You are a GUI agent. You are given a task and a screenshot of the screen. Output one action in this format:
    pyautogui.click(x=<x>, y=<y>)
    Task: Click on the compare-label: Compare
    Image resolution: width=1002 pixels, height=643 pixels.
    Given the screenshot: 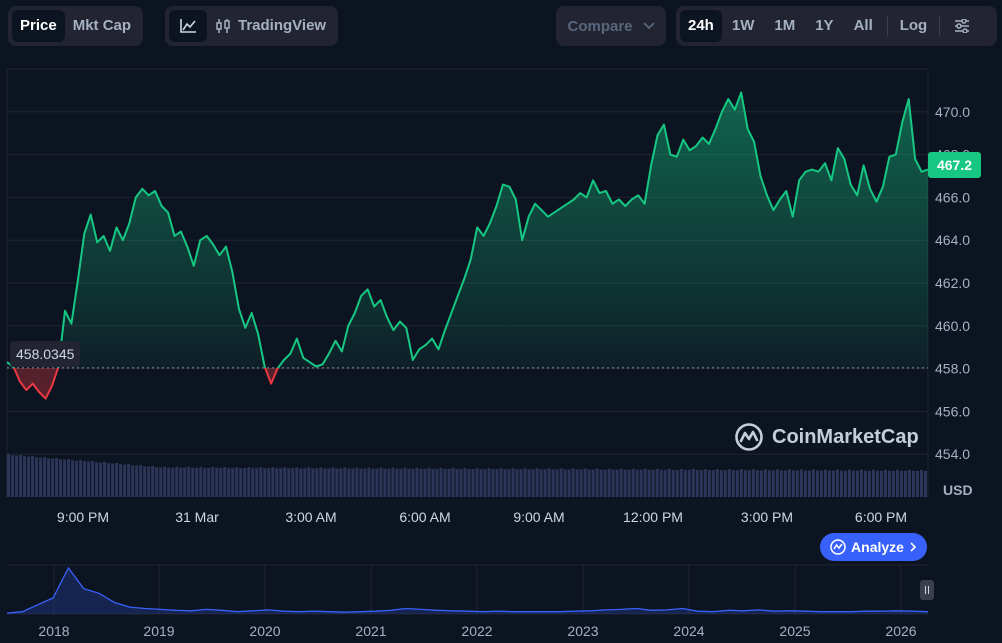 What is the action you would take?
    pyautogui.click(x=600, y=26)
    